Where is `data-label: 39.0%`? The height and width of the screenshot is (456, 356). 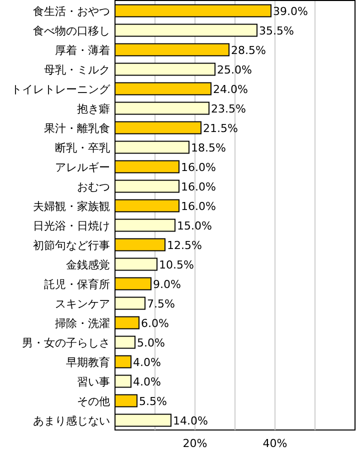 data-label: 39.0% is located at coordinates (290, 11).